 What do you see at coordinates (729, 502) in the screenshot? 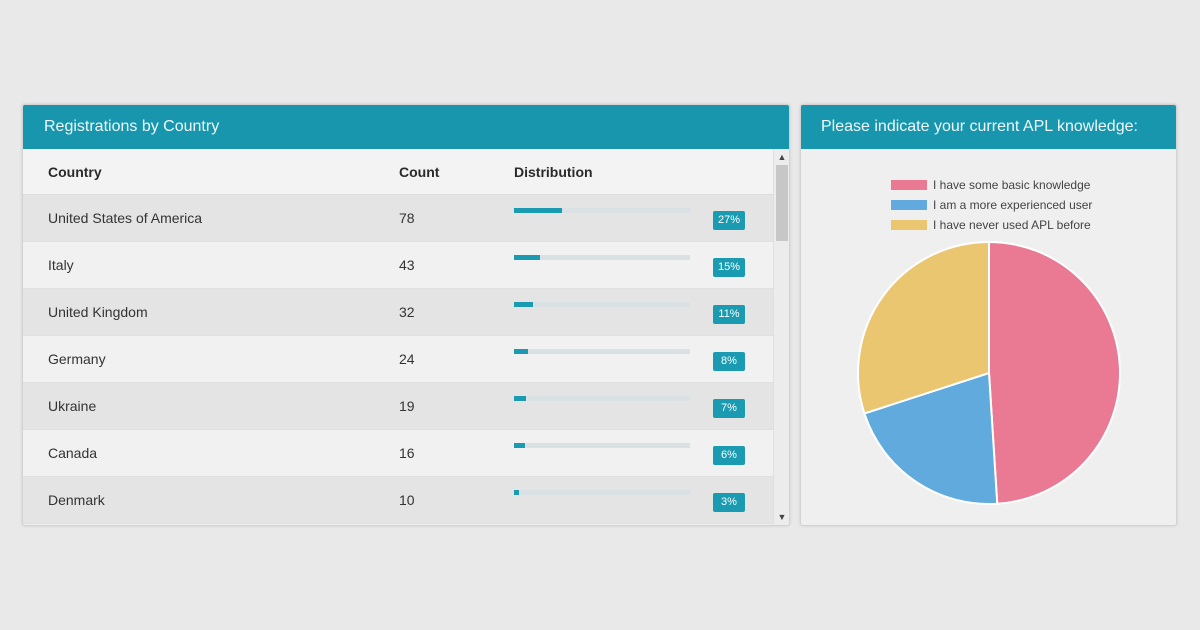
I see `percentage-badge: 3%` at bounding box center [729, 502].